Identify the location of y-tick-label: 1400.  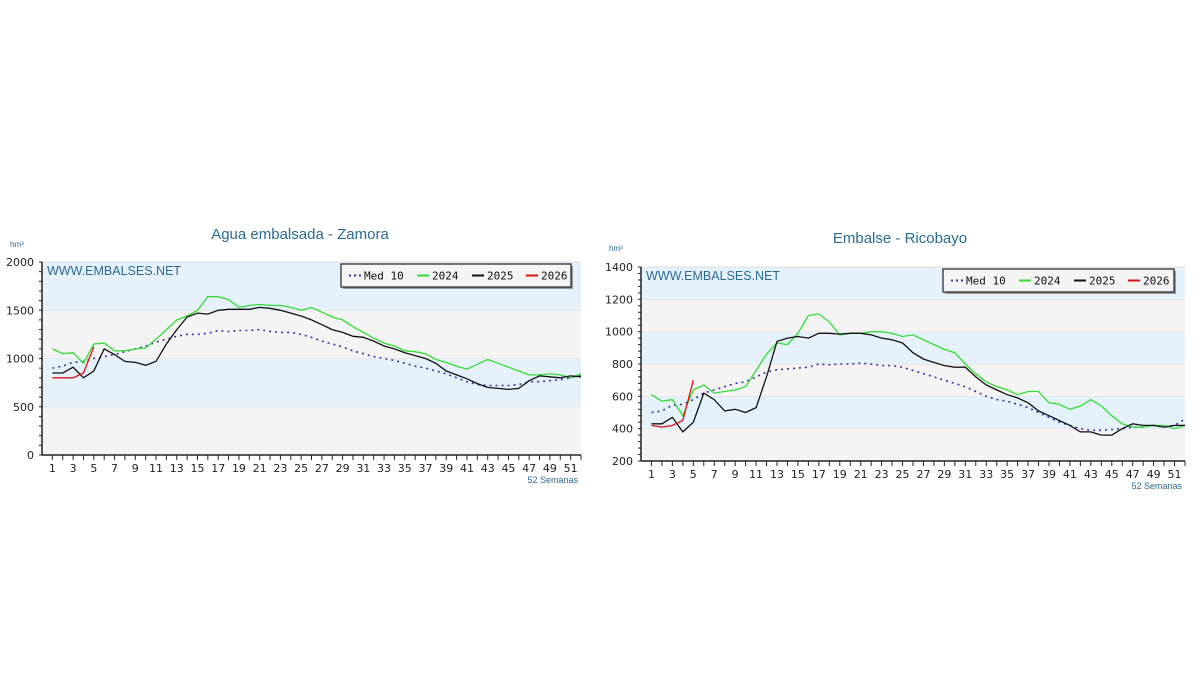
(619, 267).